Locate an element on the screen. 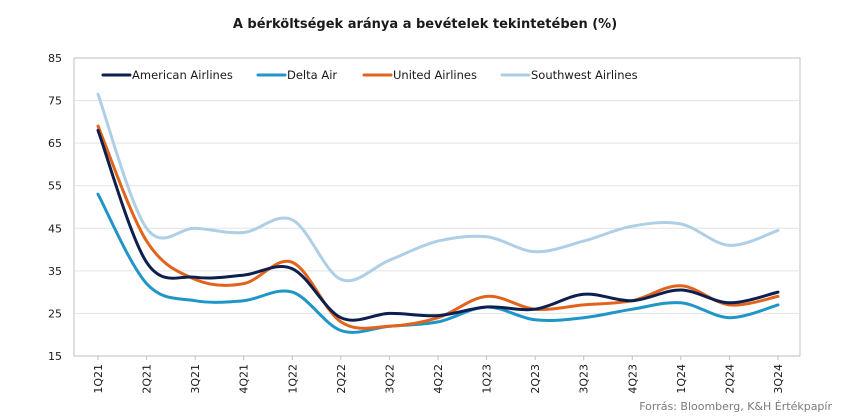  x-tick-label: 4Q22 is located at coordinates (438, 379).